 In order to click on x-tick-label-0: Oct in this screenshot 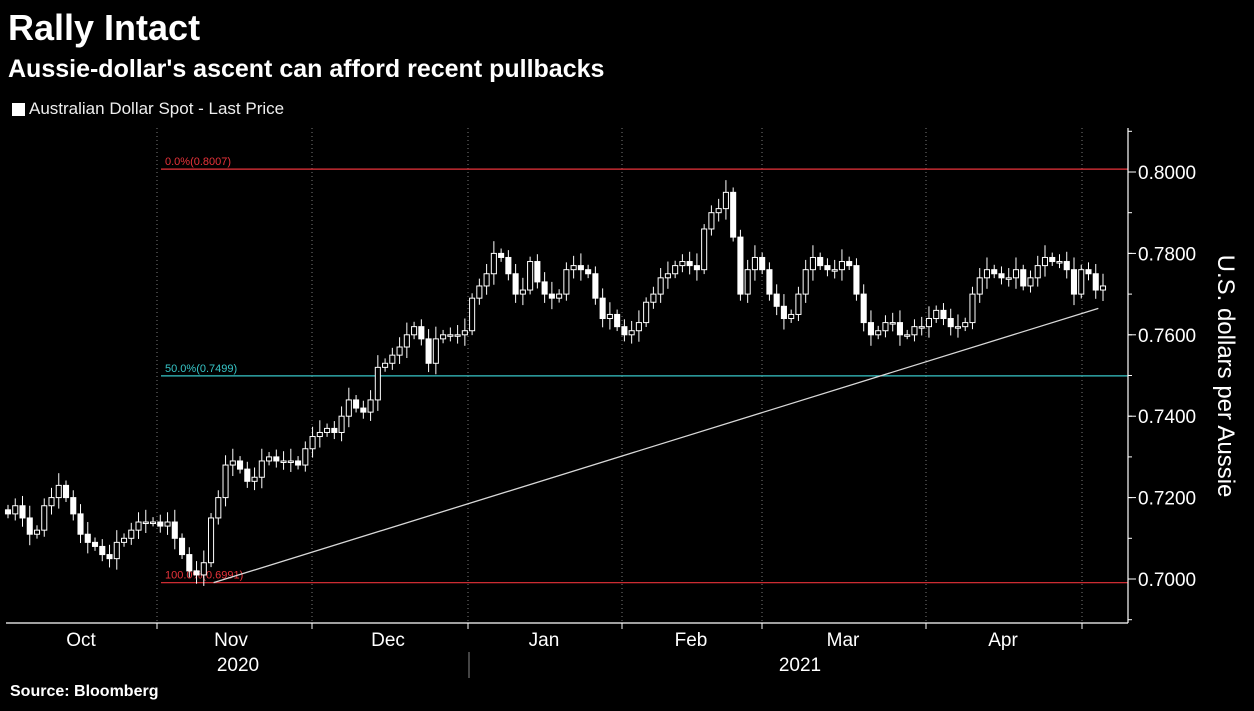, I will do `click(81, 640)`.